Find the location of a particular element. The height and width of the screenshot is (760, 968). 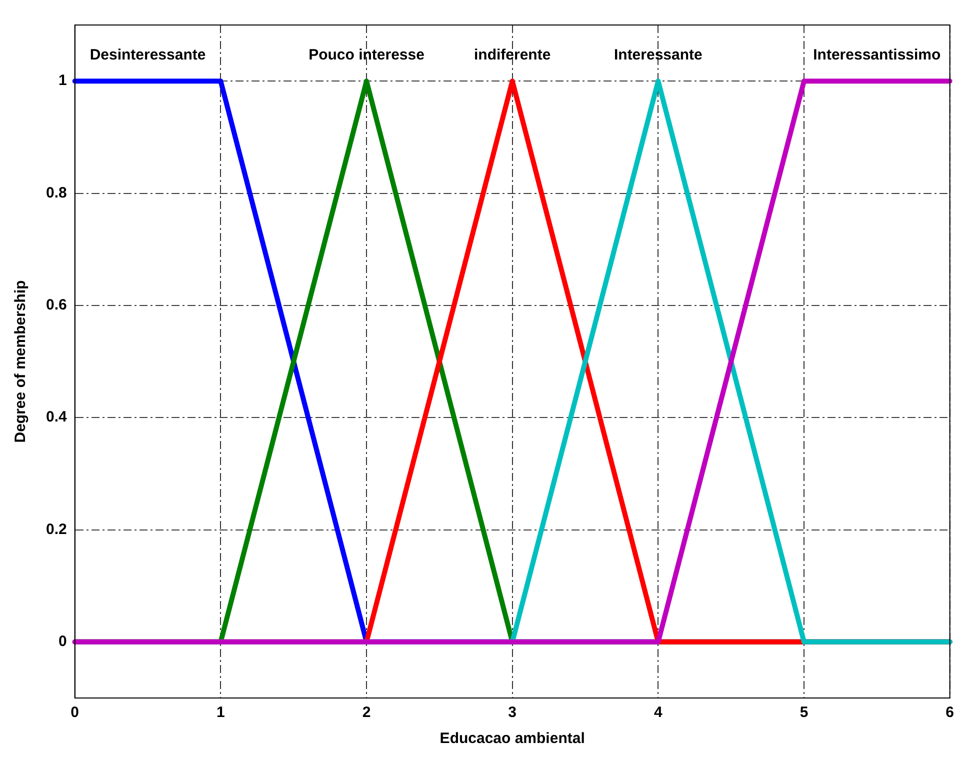

y-tick-label: 0.6 is located at coordinates (56, 305).